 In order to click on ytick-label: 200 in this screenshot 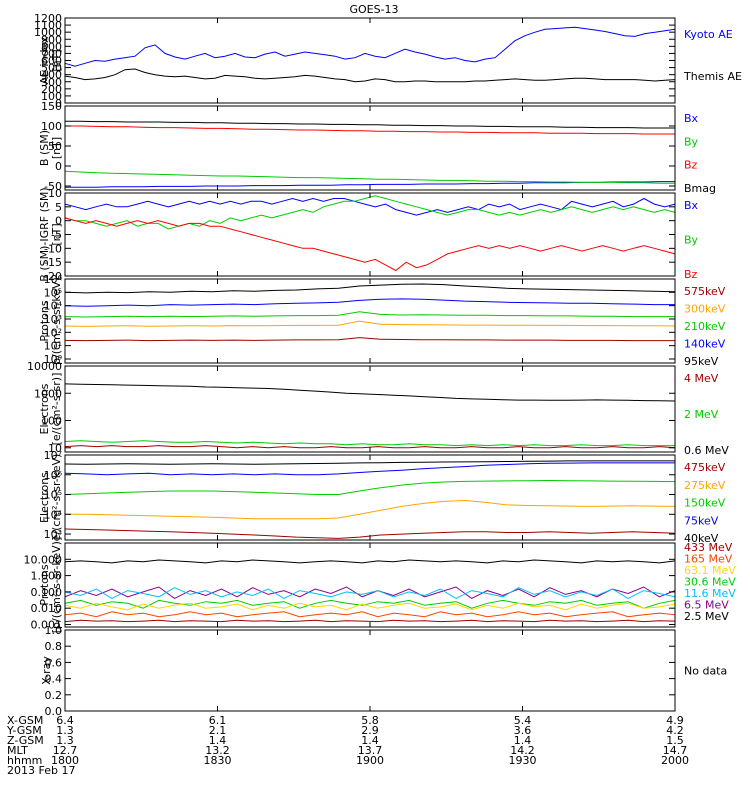, I will do `click(51, 89)`.